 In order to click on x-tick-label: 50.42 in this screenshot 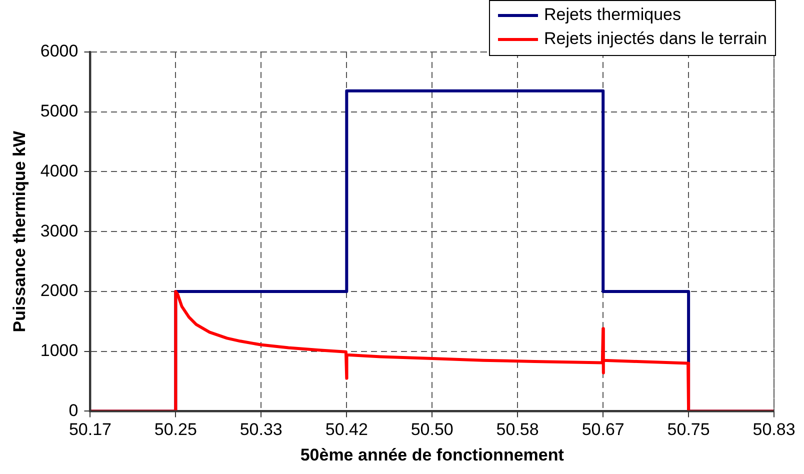, I will do `click(346, 430)`.